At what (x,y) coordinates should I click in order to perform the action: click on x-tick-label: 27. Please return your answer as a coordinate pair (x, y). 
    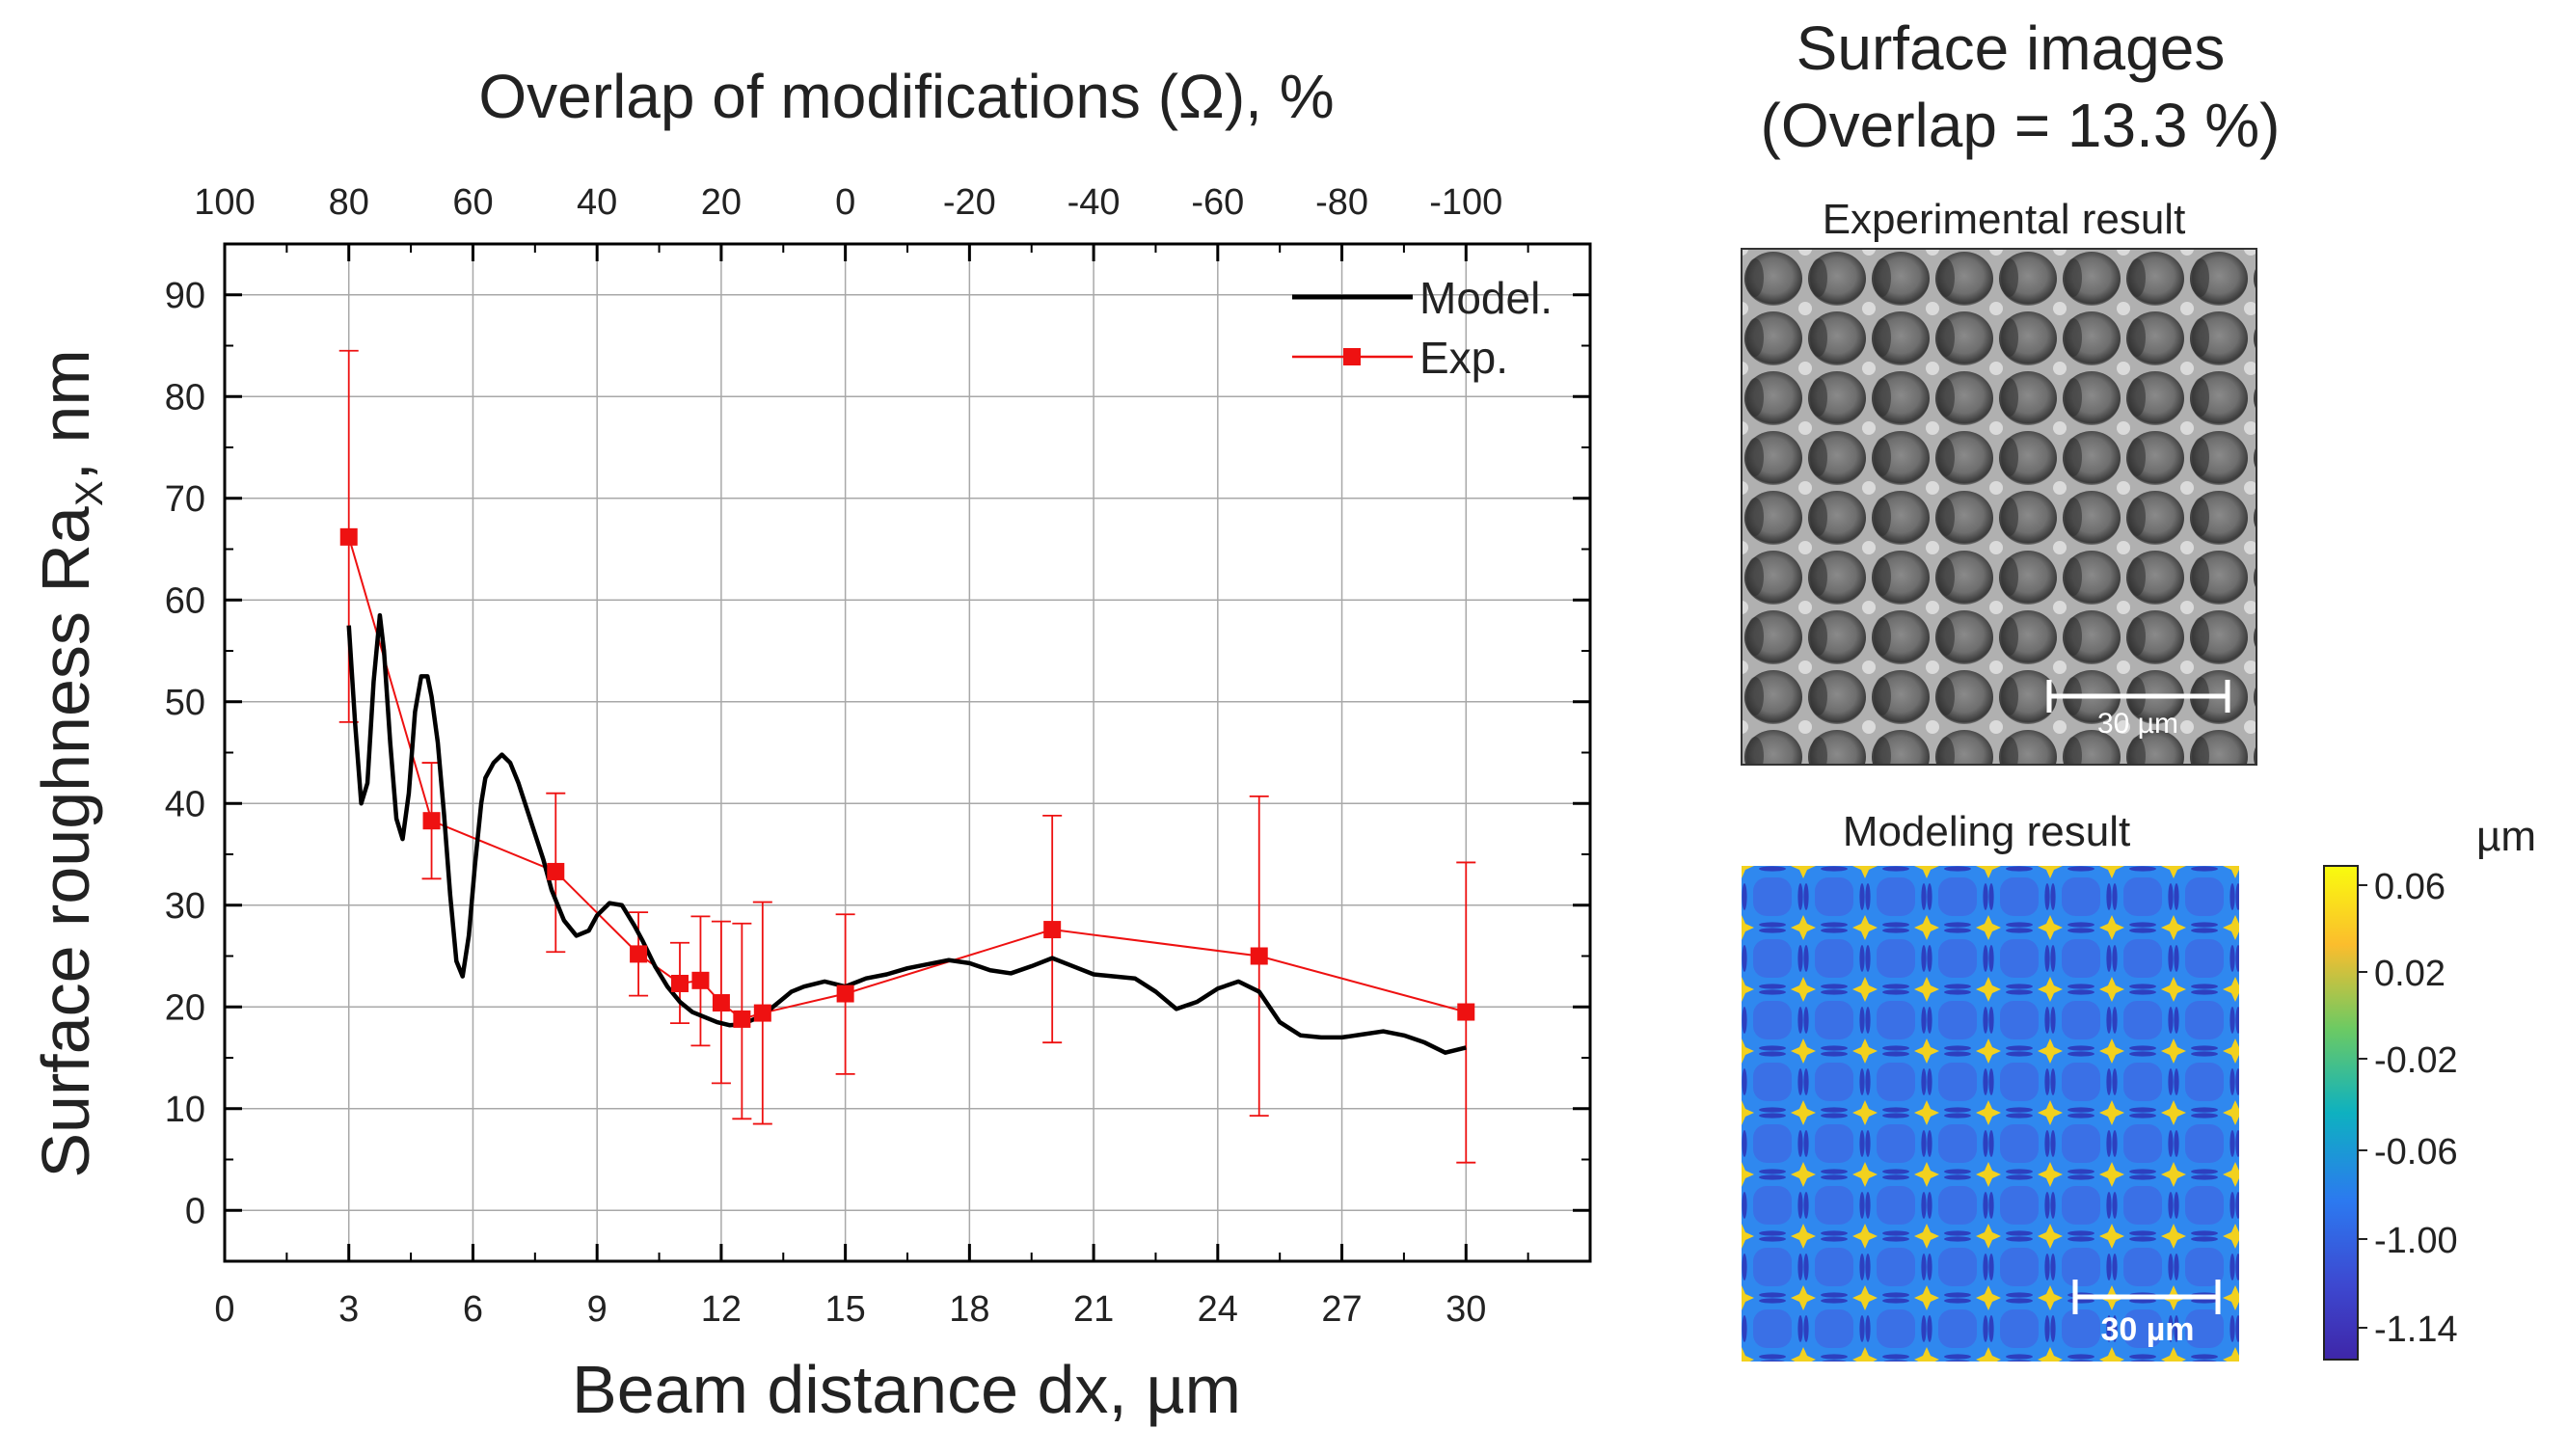
    Looking at the image, I should click on (1341, 1309).